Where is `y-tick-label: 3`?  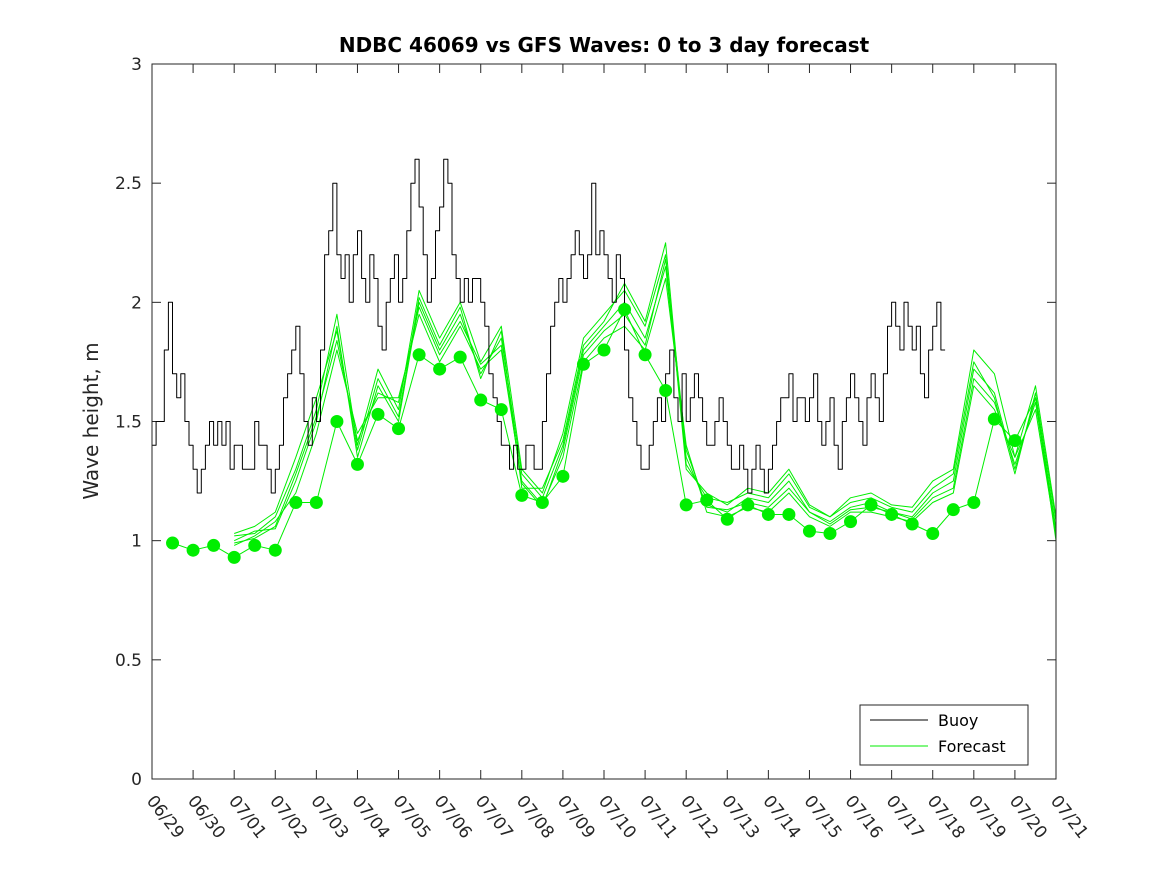 y-tick-label: 3 is located at coordinates (136, 65).